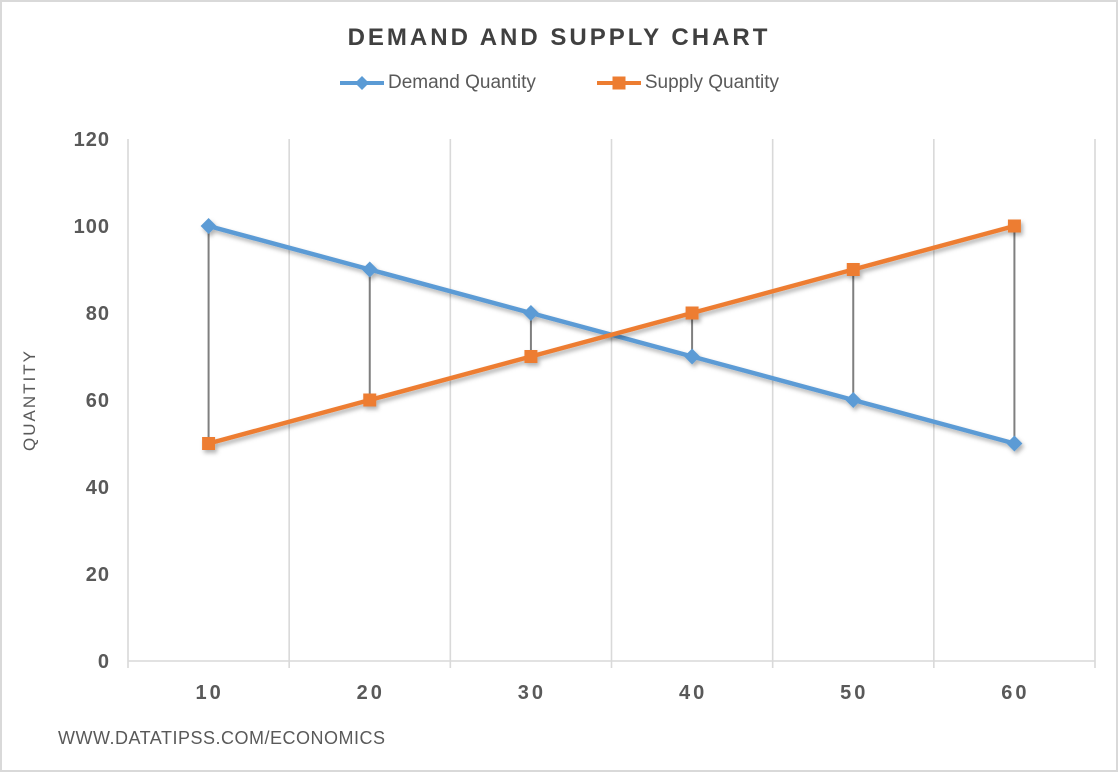 Image resolution: width=1118 pixels, height=772 pixels. Describe the element at coordinates (711, 82) in the screenshot. I see `legend-label-supply-quantity: Supply Quantity` at that location.